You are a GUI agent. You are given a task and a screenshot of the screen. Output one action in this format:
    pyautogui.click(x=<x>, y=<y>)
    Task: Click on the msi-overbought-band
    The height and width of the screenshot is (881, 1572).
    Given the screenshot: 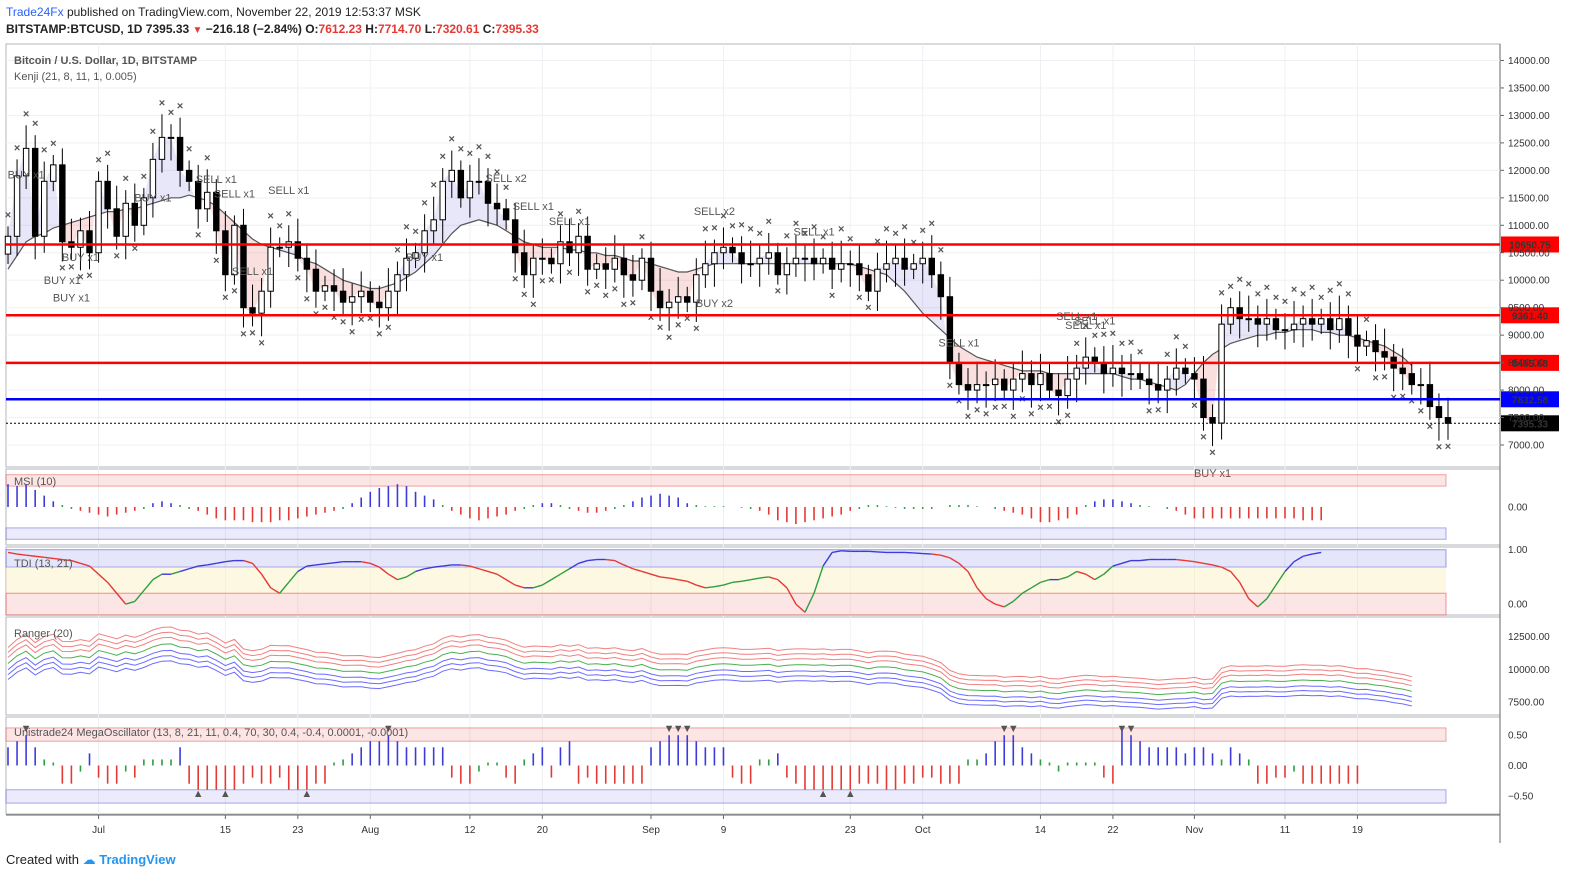 What is the action you would take?
    pyautogui.click(x=726, y=480)
    